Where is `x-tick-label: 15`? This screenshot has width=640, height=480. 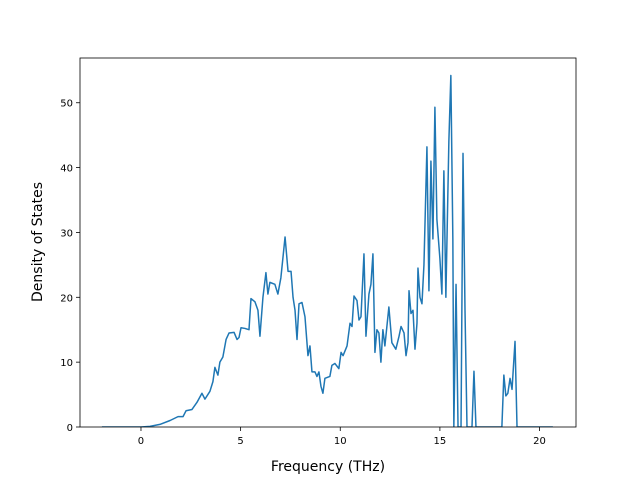 x-tick-label: 15 is located at coordinates (440, 441).